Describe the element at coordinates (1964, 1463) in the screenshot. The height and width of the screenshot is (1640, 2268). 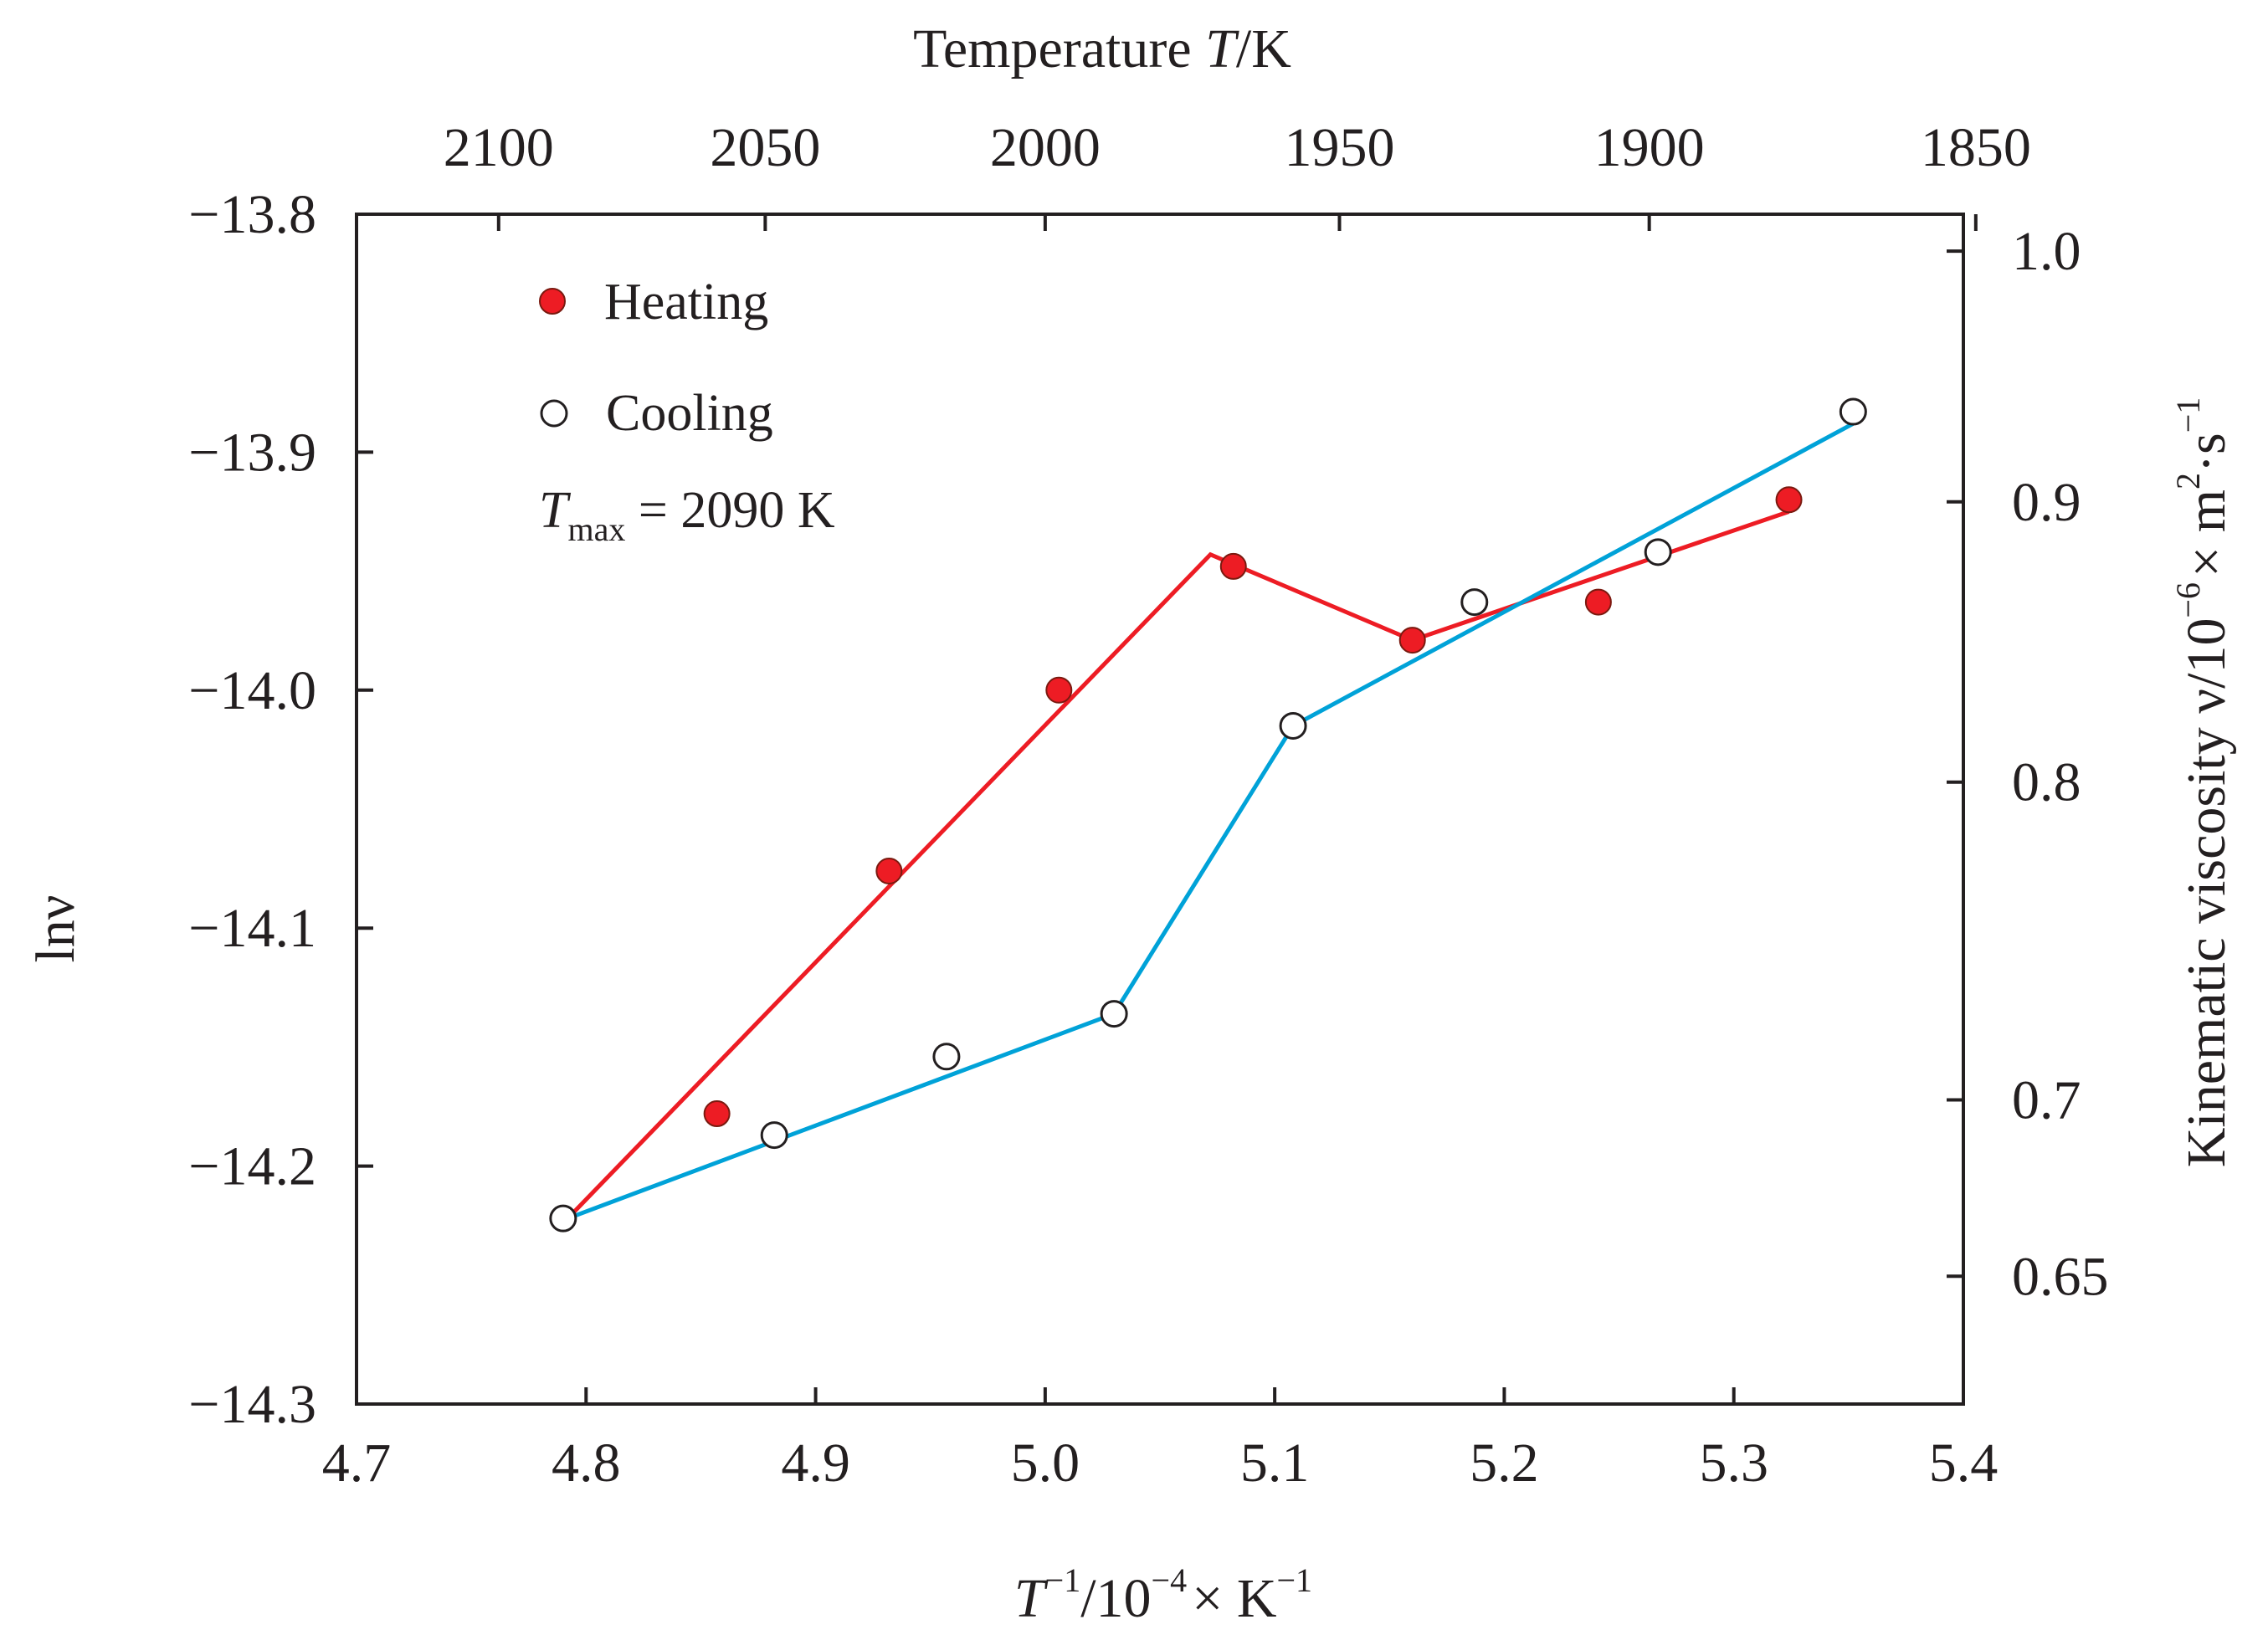
I see `x-tick-label: 5.4` at that location.